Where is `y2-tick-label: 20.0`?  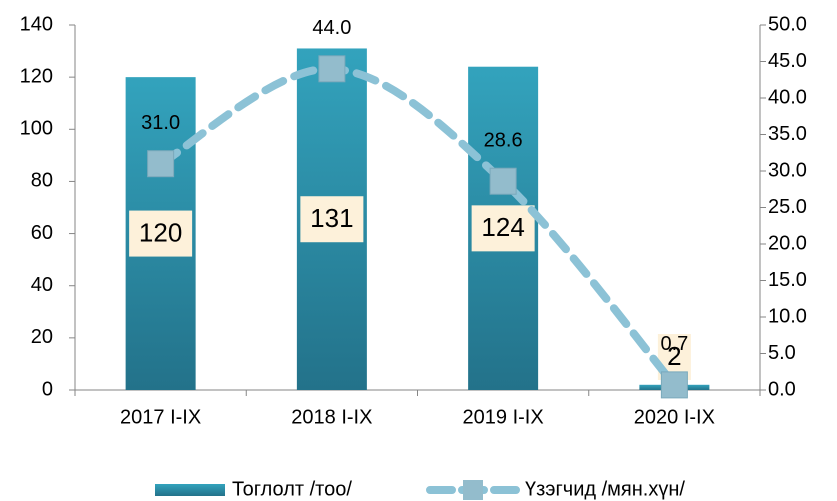 y2-tick-label: 20.0 is located at coordinates (787, 243).